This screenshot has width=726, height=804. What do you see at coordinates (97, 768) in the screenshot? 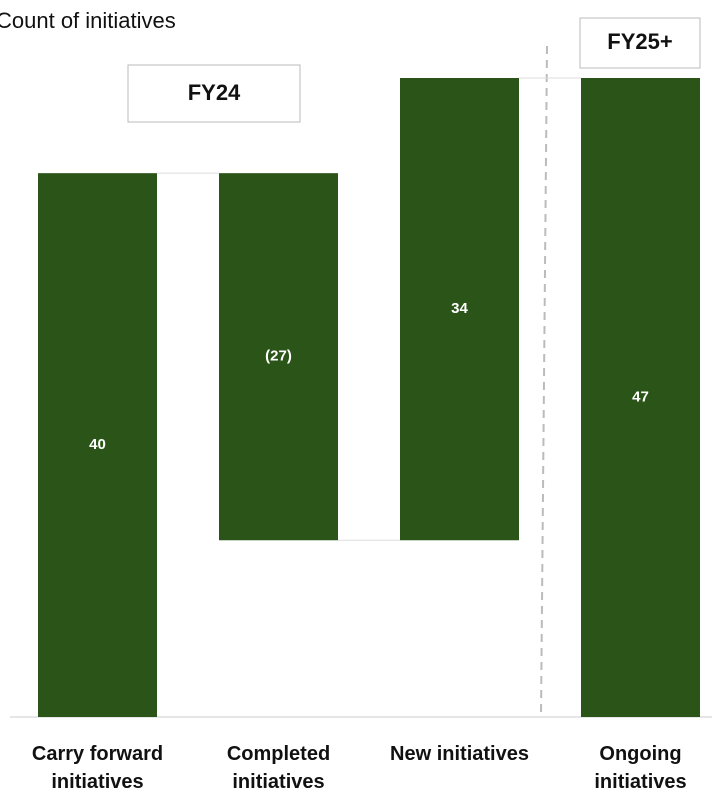
I see `x-tick-label: Carry forward initiatives` at bounding box center [97, 768].